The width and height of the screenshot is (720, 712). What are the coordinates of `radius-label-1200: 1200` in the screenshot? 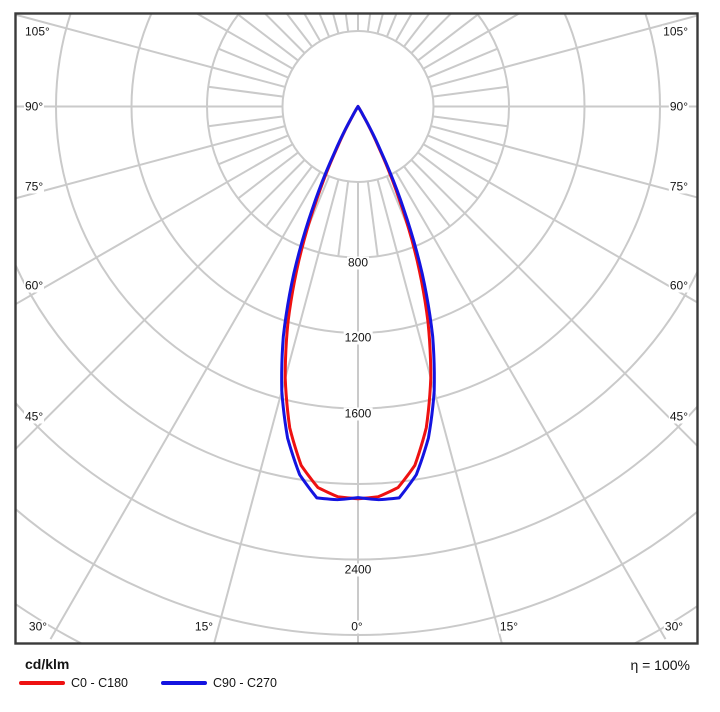 It's located at (358, 337).